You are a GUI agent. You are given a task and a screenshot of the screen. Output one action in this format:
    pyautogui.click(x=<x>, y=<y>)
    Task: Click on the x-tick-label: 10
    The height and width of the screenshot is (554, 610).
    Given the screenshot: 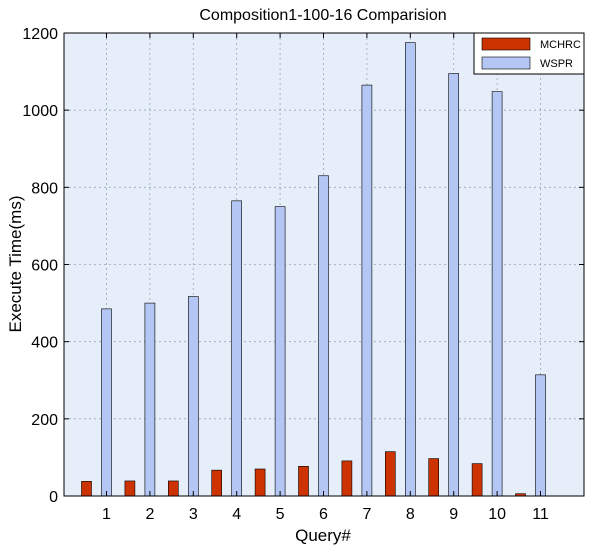 What is the action you would take?
    pyautogui.click(x=497, y=514)
    